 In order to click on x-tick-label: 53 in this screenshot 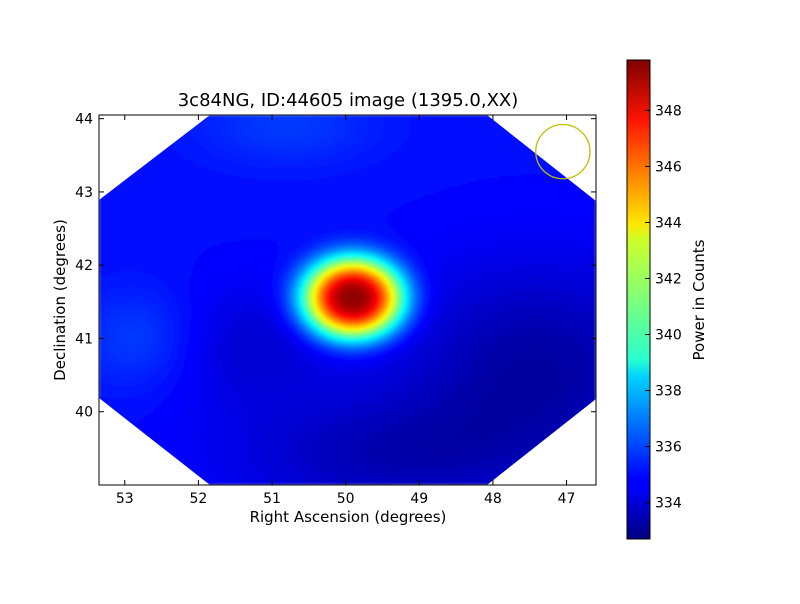, I will do `click(125, 499)`.